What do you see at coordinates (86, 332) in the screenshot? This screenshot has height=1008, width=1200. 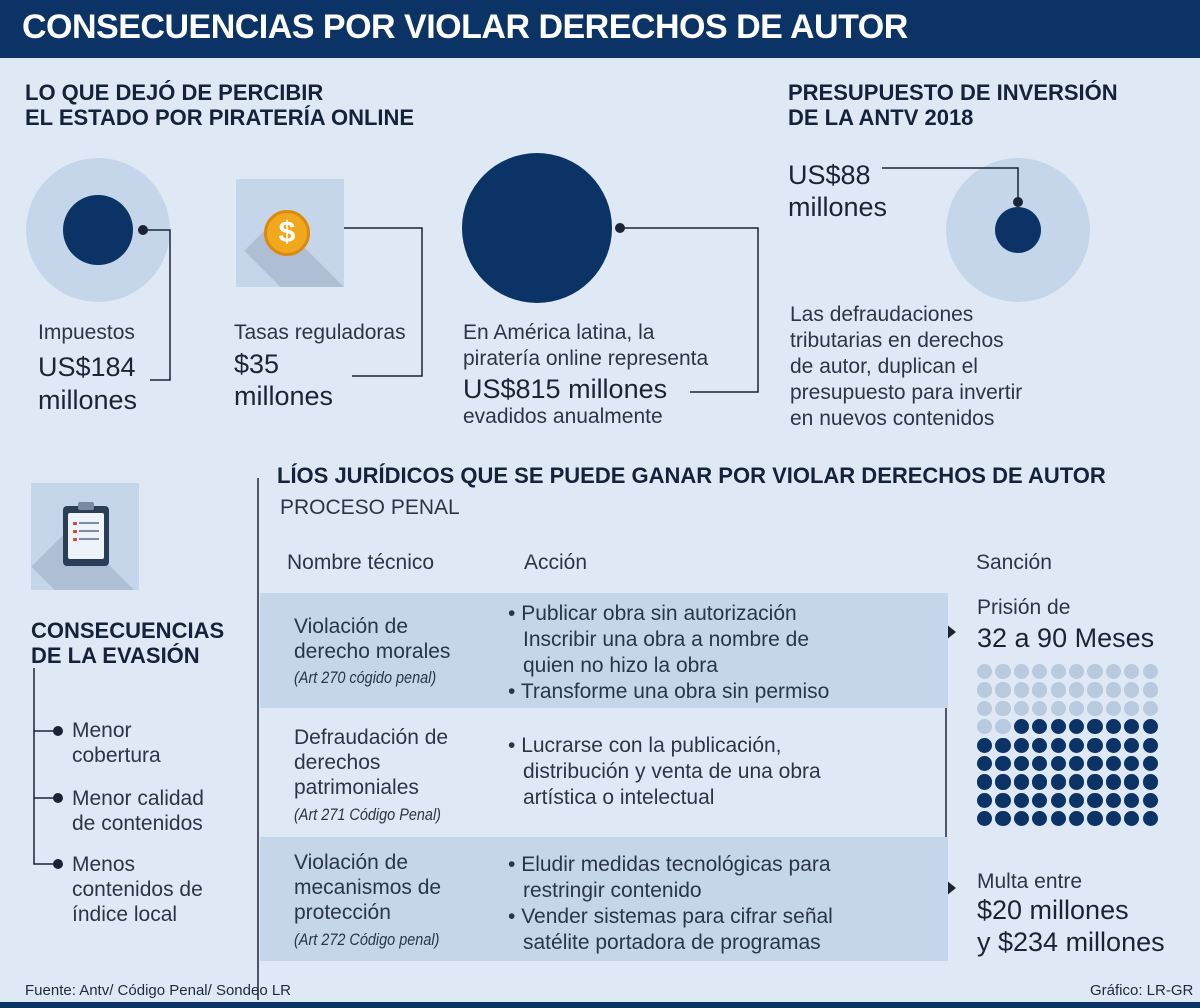 I see `impuestos-label: Impuestos` at bounding box center [86, 332].